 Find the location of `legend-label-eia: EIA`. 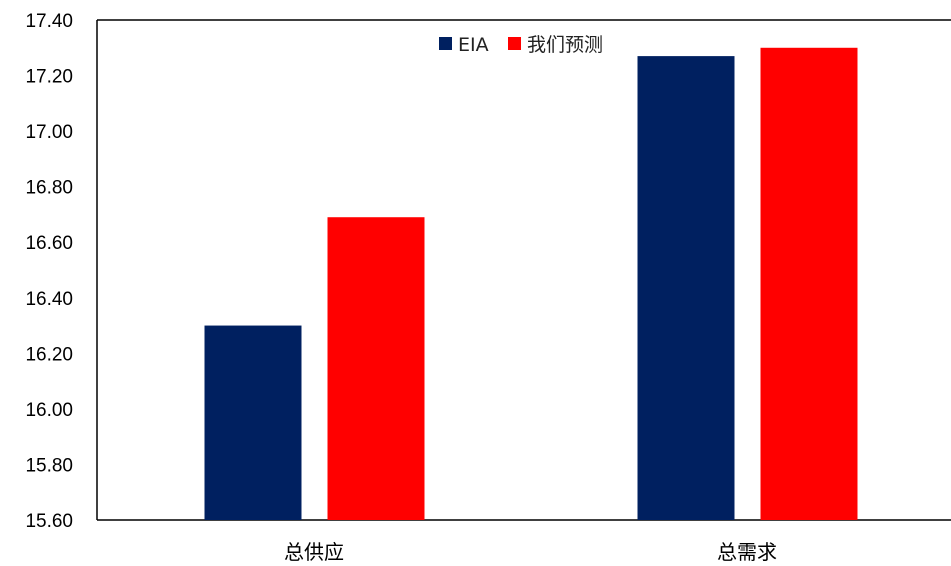

legend-label-eia: EIA is located at coordinates (473, 45).